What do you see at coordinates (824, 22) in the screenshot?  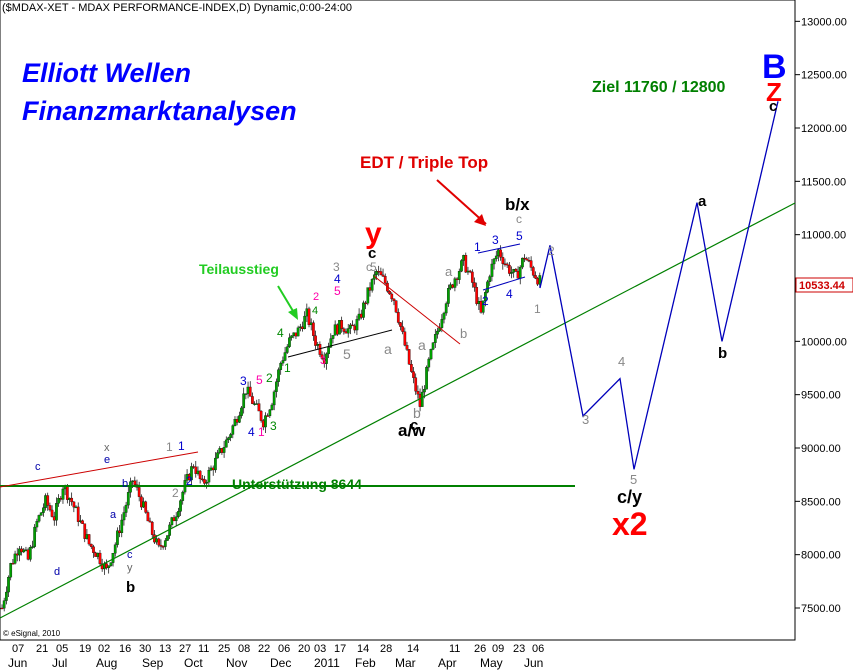 I see `y-tick-label: 13000.00` at bounding box center [824, 22].